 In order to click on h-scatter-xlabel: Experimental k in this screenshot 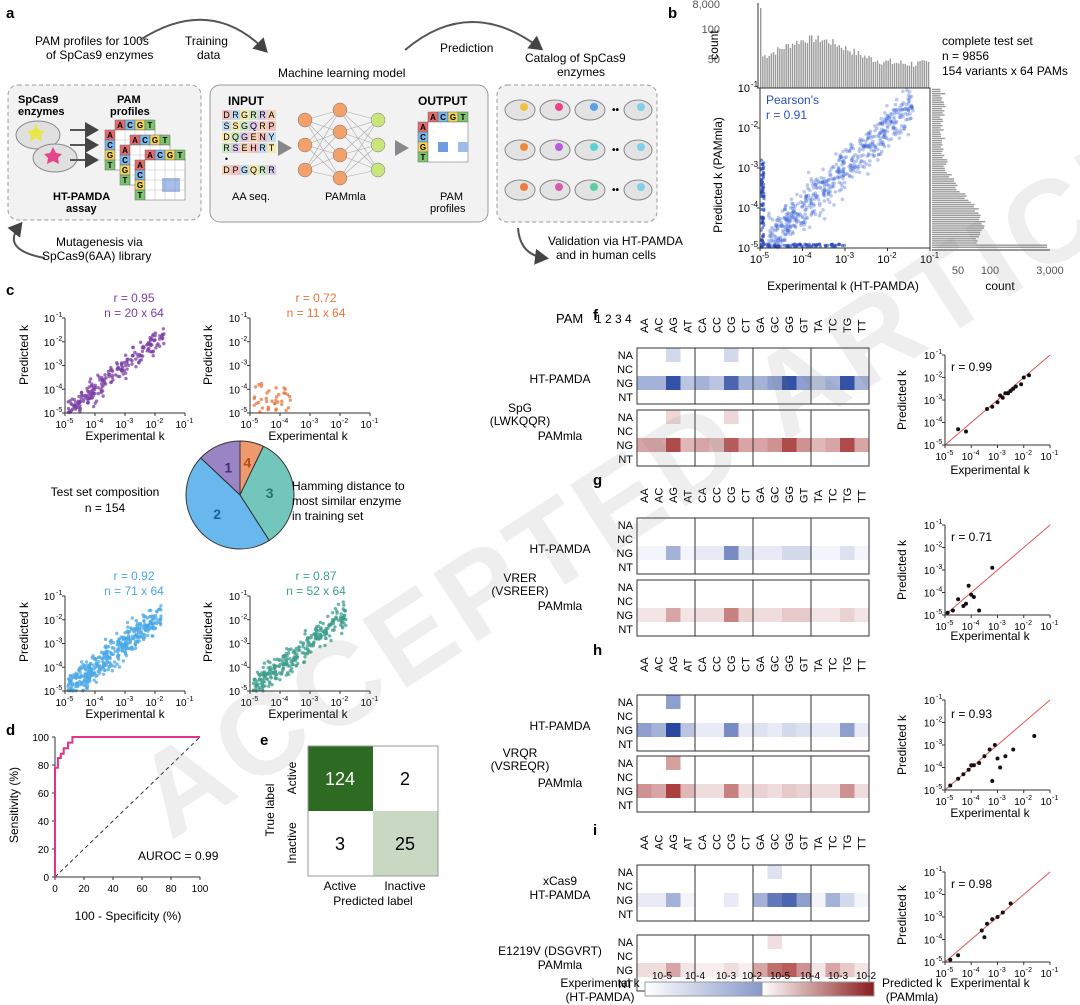, I will do `click(990, 813)`.